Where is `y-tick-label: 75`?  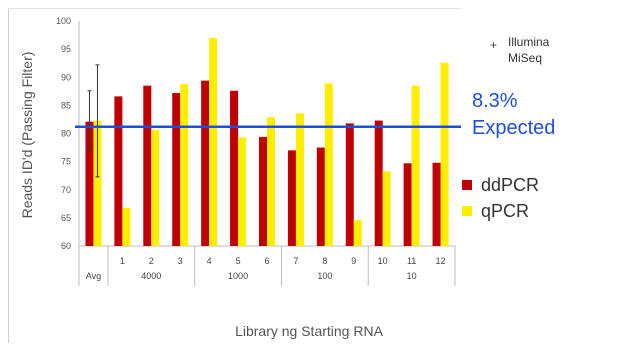
y-tick-label: 75 is located at coordinates (66, 162).